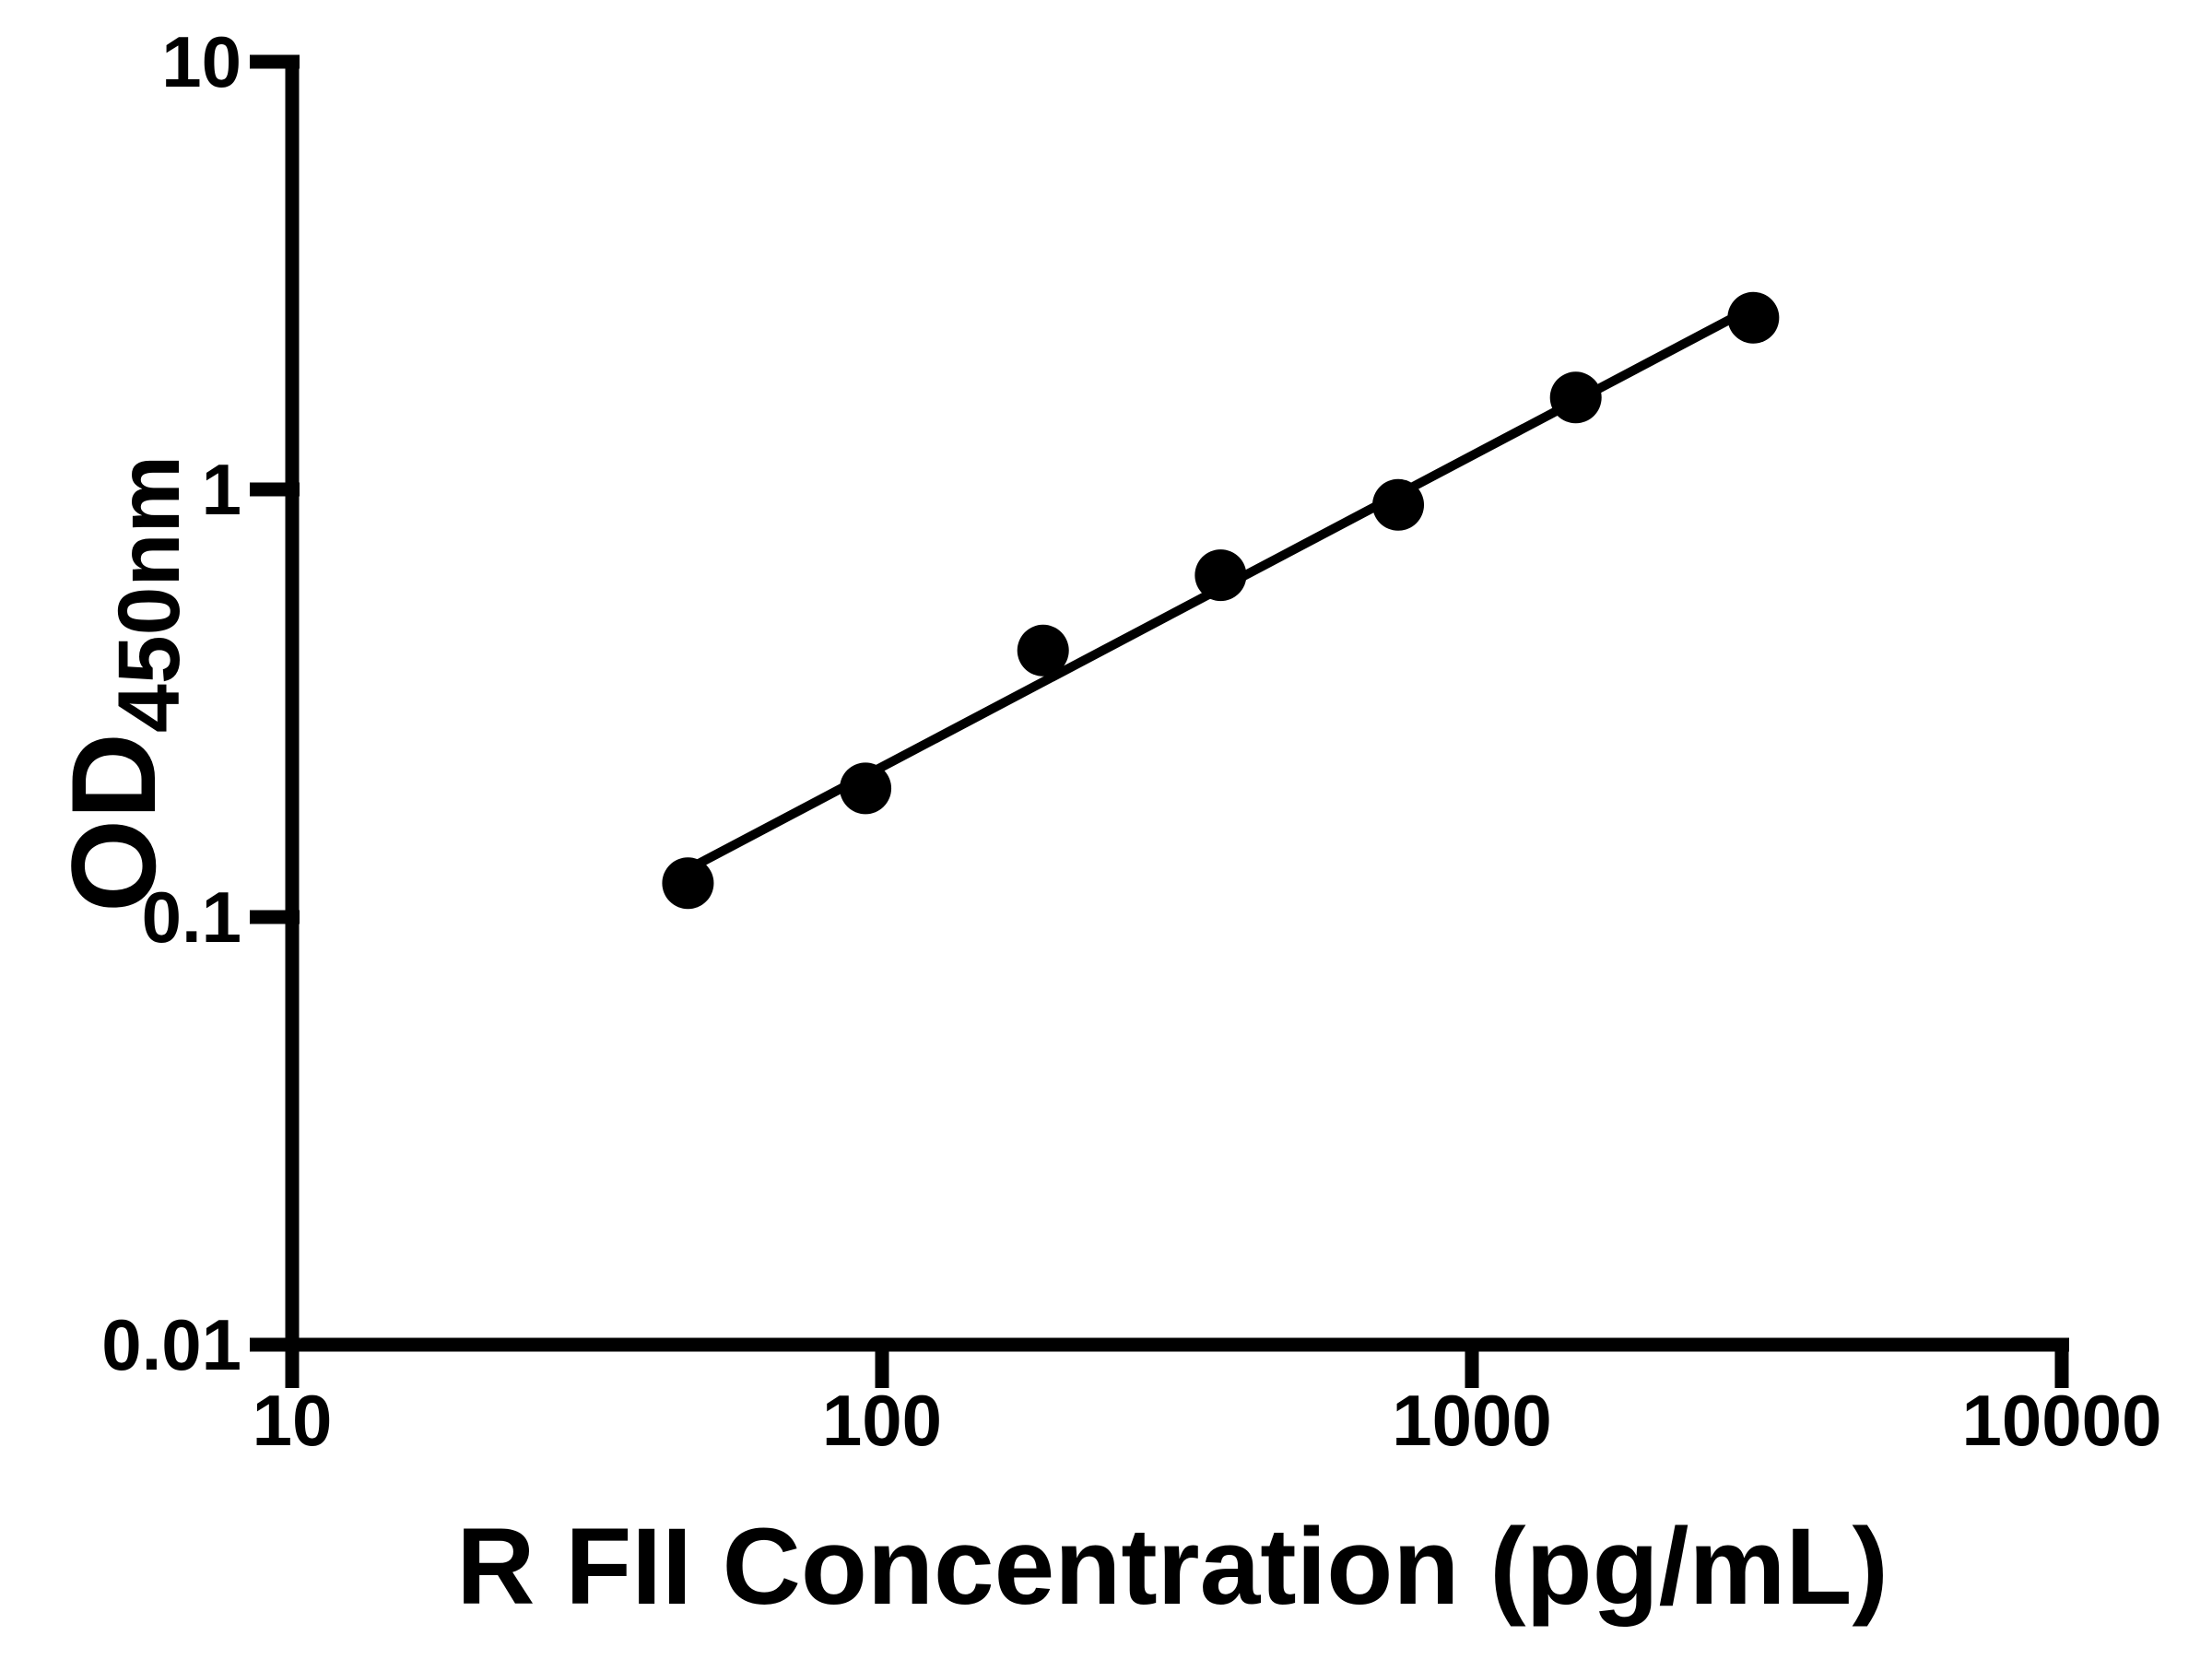  Describe the element at coordinates (113, 822) in the screenshot. I see `y-axis-title-main: OD` at that location.